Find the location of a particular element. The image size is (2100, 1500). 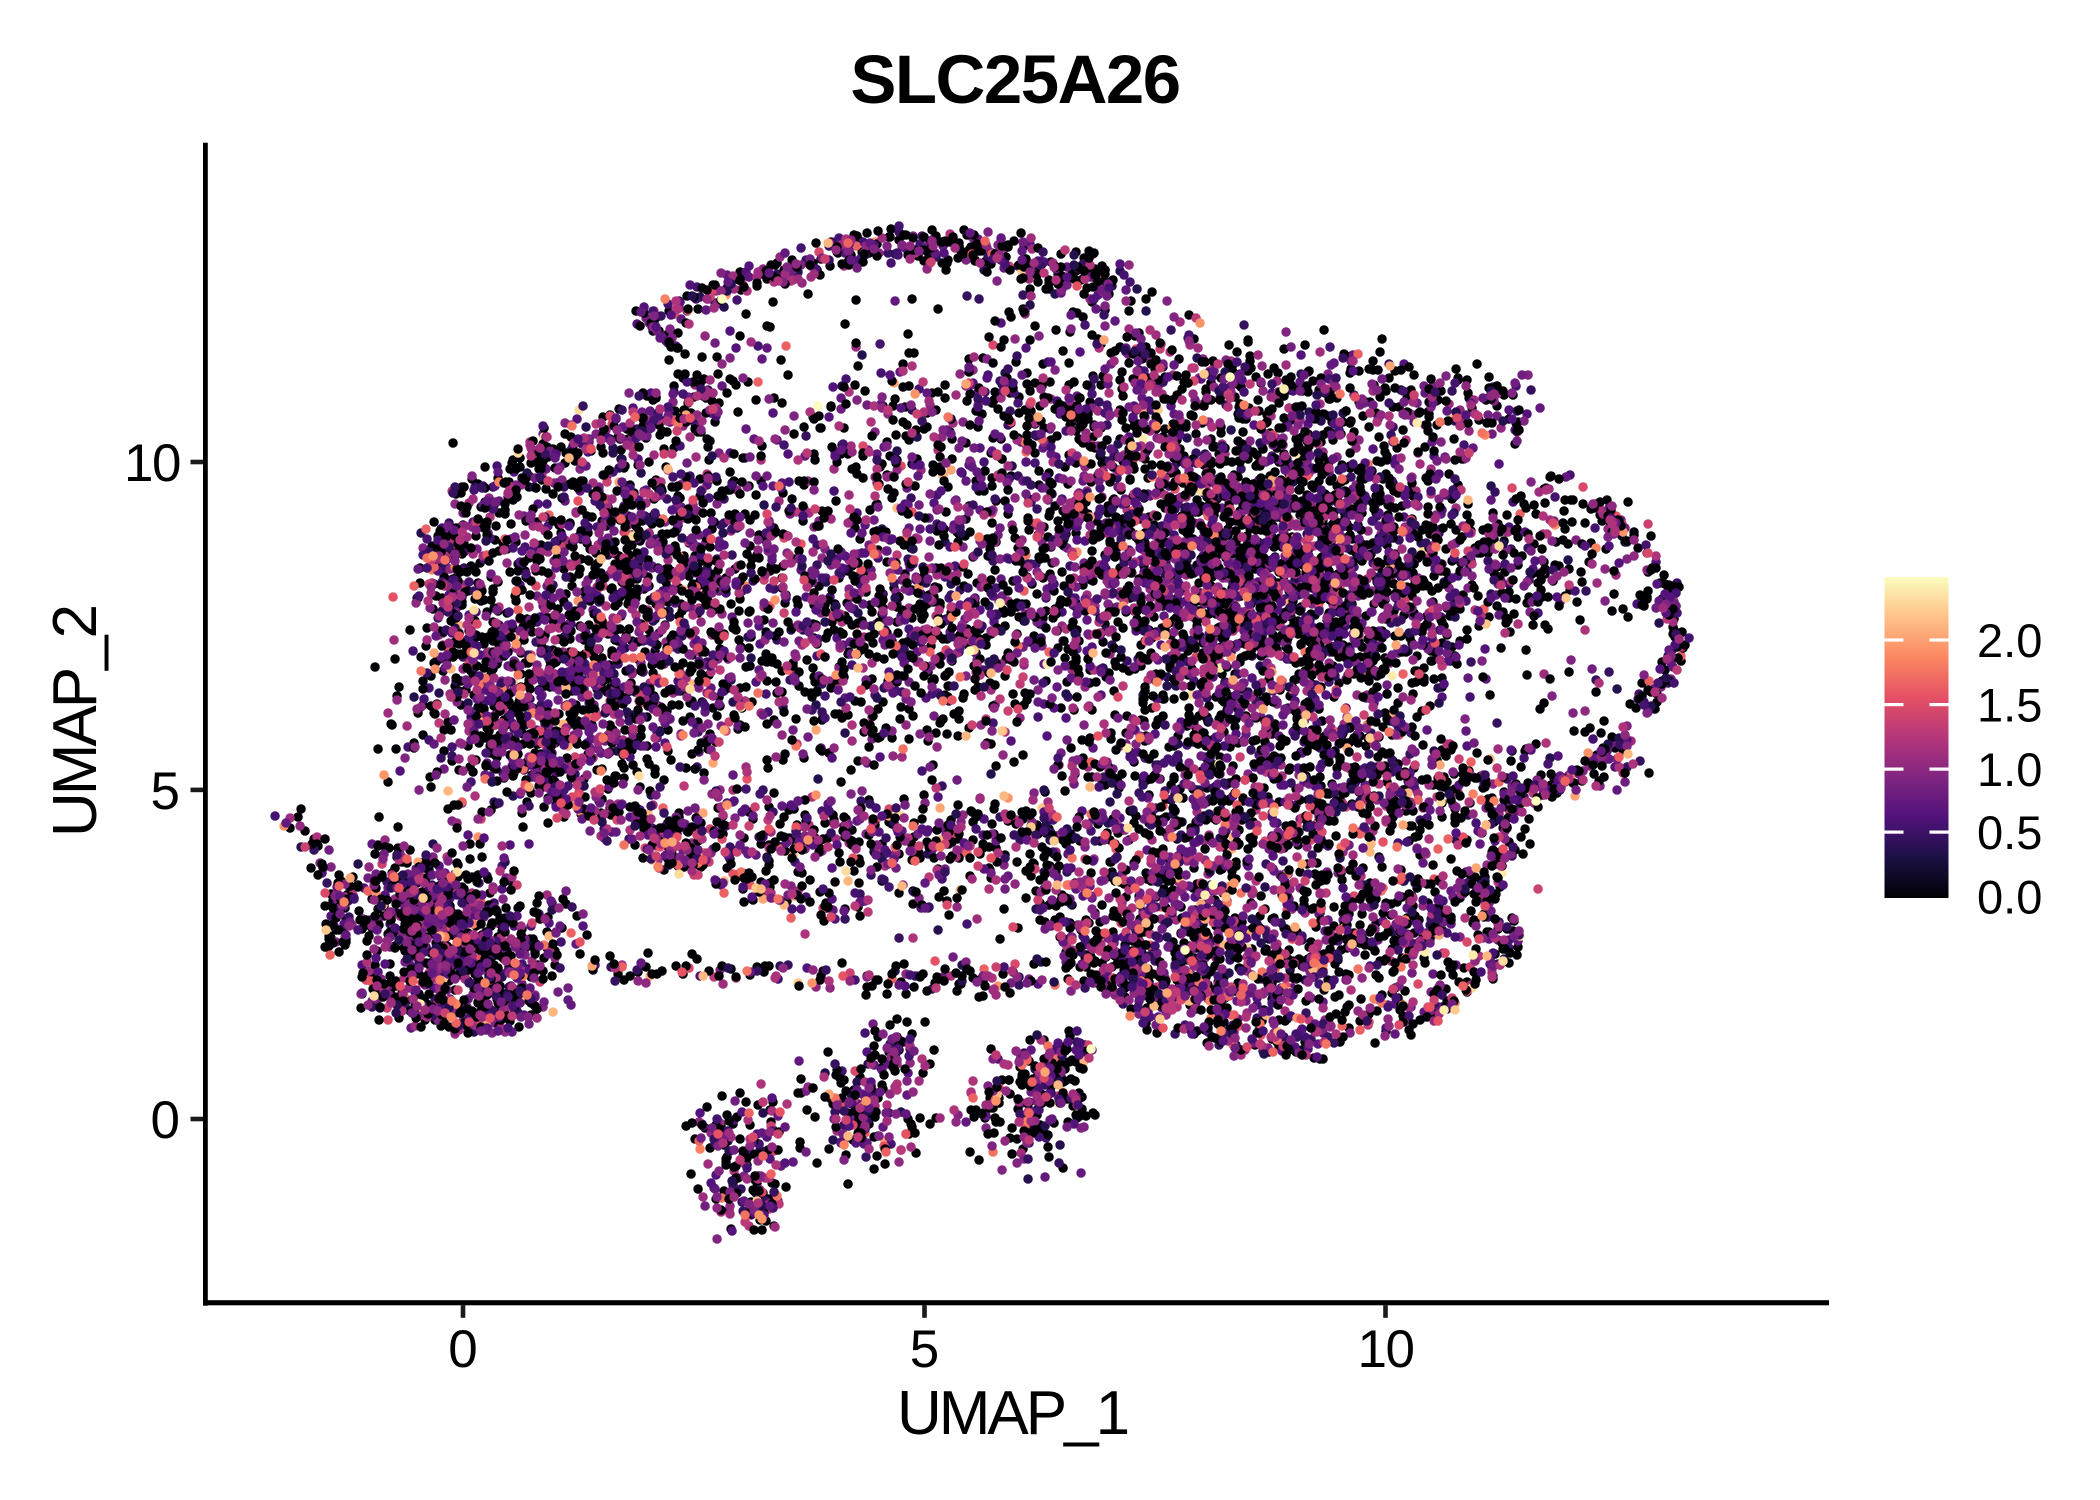

svg-text: SLC25A26 is located at coordinates (1014, 79).